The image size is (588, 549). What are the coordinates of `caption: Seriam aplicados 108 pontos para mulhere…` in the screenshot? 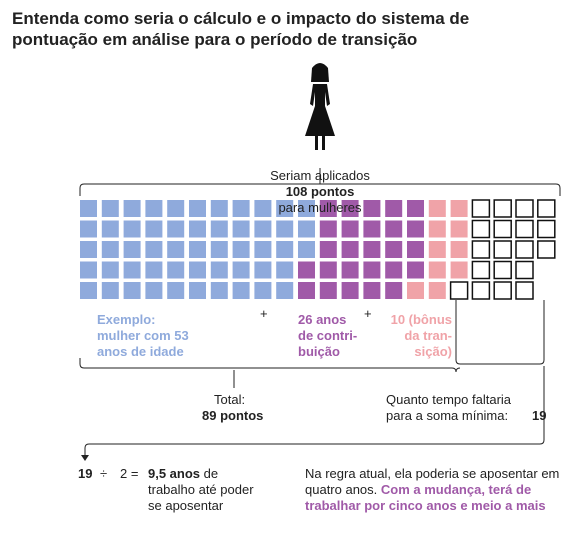 It's located at (294, 184).